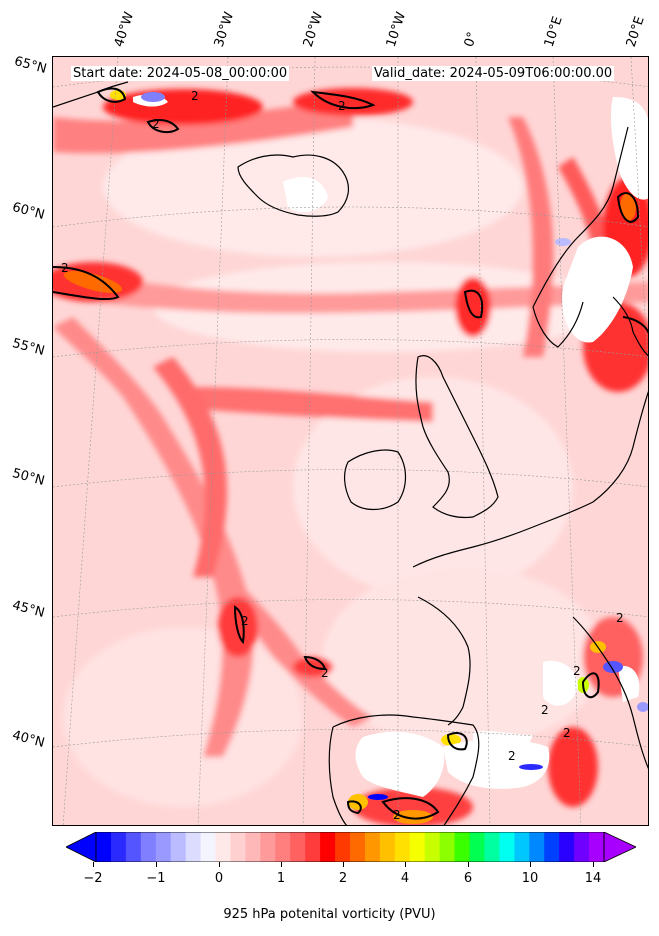 Image resolution: width=659 pixels, height=936 pixels. What do you see at coordinates (630, 326) in the screenshot?
I see `coastline-denmark` at bounding box center [630, 326].